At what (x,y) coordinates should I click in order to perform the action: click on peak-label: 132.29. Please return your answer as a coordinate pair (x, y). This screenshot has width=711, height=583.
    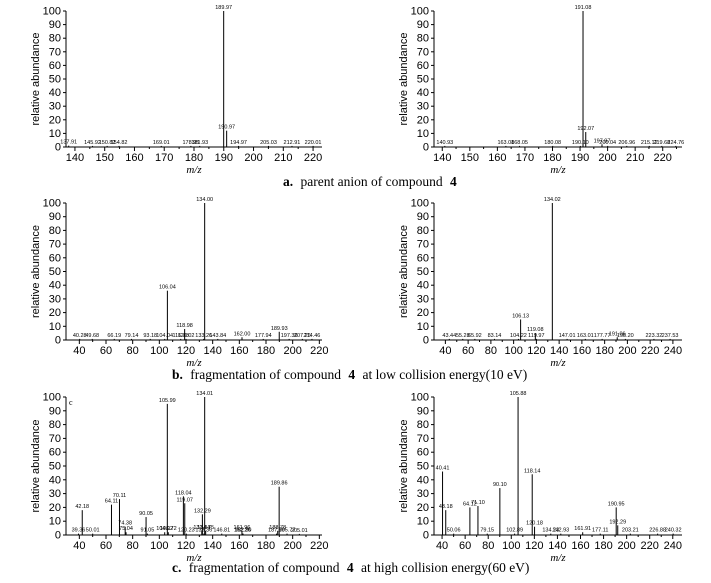
    Looking at the image, I should click on (202, 511).